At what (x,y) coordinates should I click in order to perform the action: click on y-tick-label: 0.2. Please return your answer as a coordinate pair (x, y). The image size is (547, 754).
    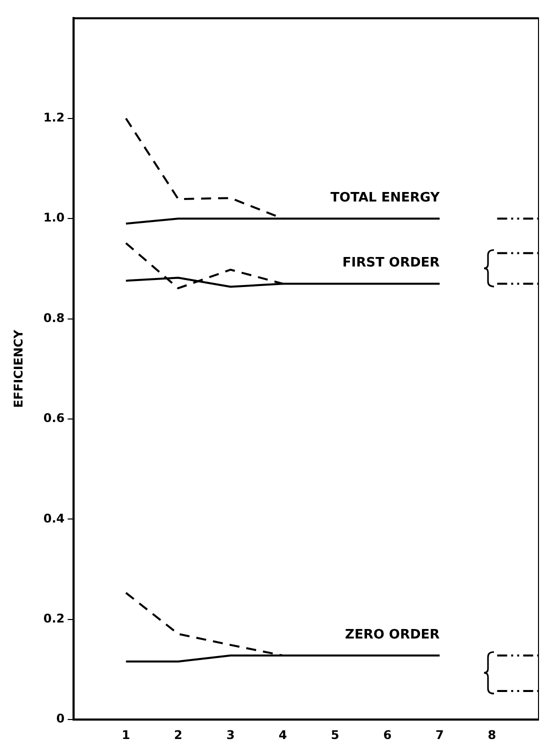
    Looking at the image, I should click on (54, 619).